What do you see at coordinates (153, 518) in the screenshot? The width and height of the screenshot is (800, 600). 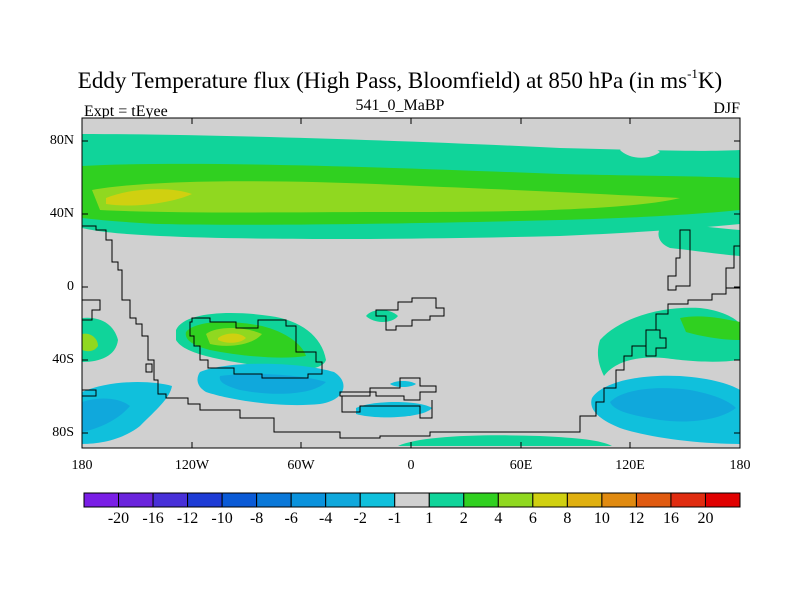 I see `colorbar-label: -16` at bounding box center [153, 518].